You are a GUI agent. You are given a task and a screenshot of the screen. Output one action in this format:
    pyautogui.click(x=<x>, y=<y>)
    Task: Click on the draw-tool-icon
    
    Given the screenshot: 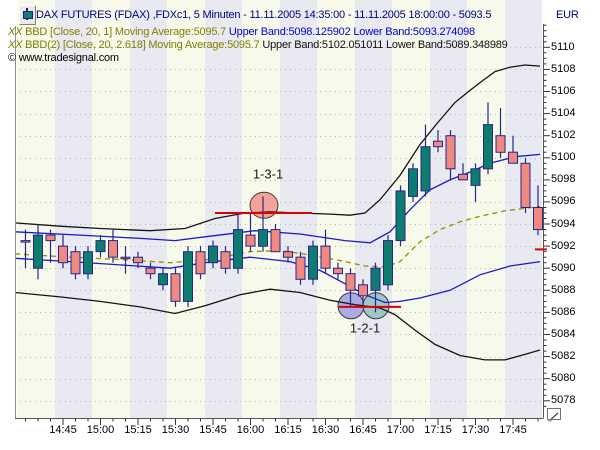 What is the action you would take?
    pyautogui.click(x=554, y=415)
    